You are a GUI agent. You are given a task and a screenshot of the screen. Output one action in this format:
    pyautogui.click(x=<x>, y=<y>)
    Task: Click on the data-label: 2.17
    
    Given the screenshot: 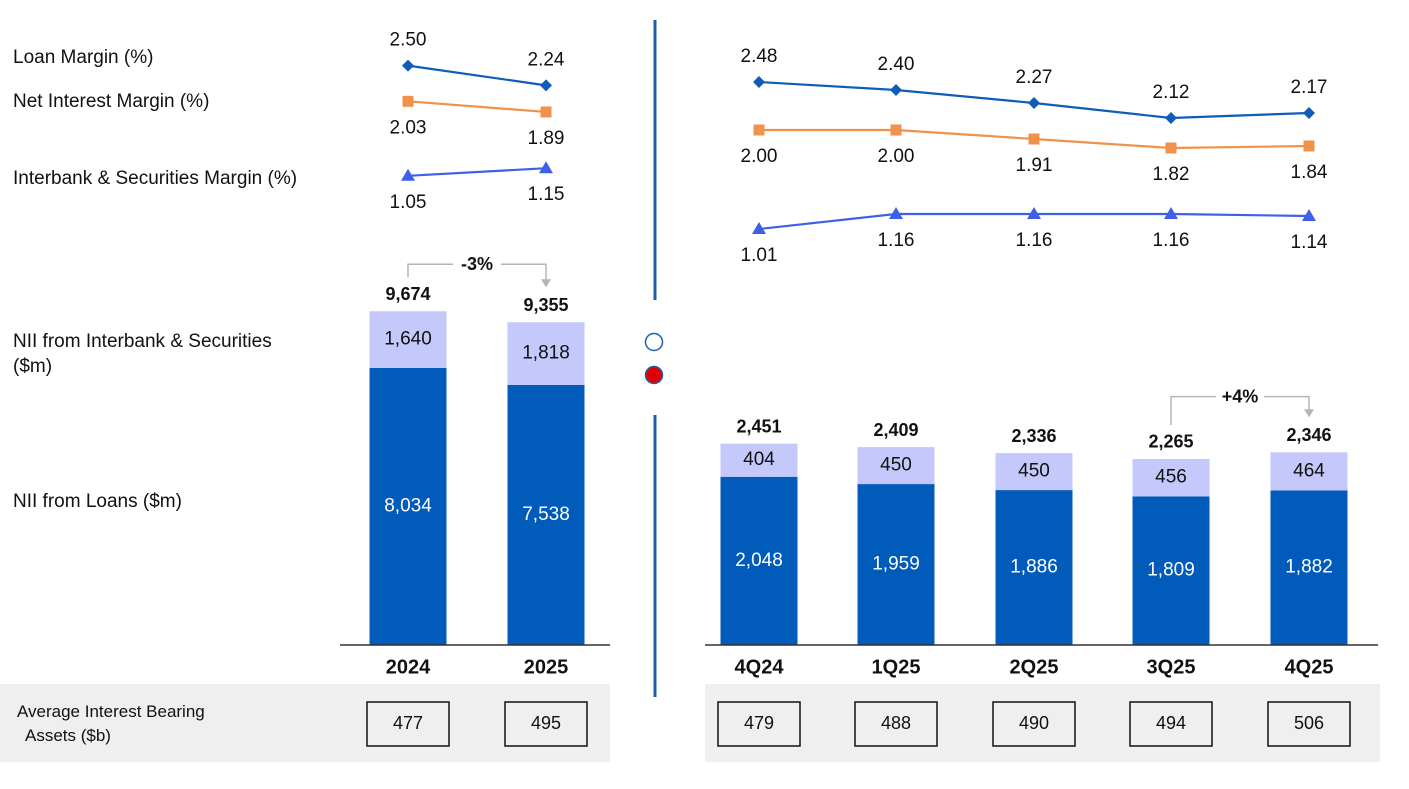 What is the action you would take?
    pyautogui.click(x=1309, y=87)
    